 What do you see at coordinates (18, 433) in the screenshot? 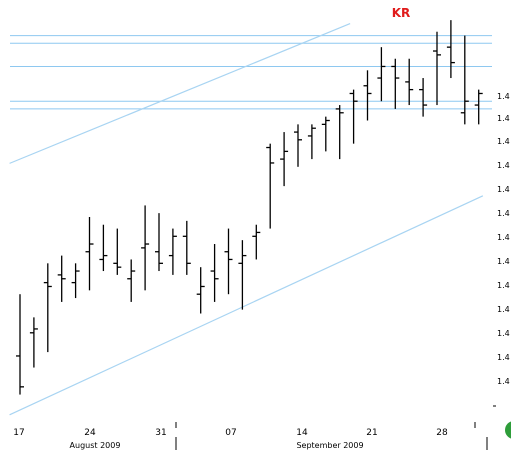
I see `x-tick-label: 17` at bounding box center [18, 433].